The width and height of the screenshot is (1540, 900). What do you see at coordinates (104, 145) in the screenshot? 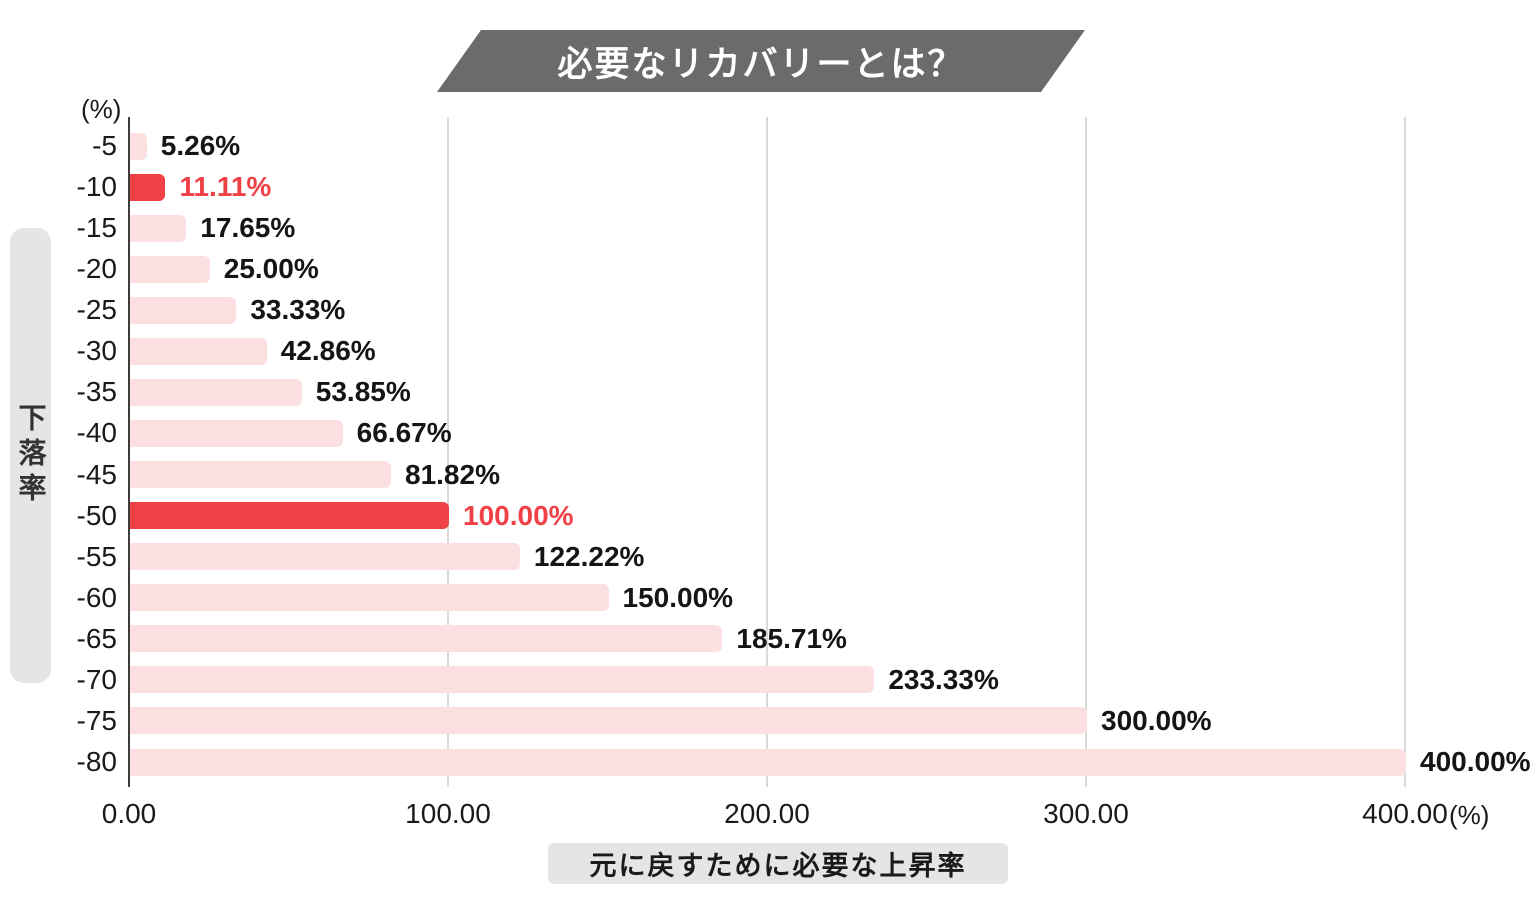
I see `y-tick-label--5: -5` at bounding box center [104, 145].